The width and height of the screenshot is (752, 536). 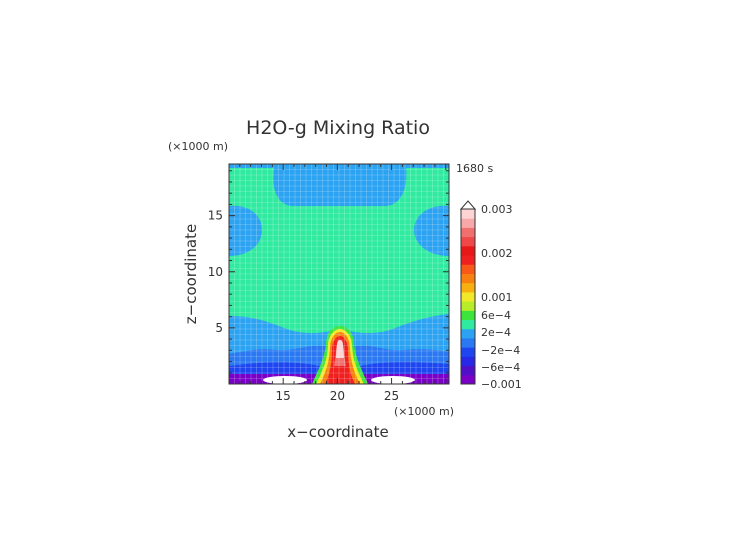 I want to click on colorbar-label: −6e−4, so click(x=500, y=367).